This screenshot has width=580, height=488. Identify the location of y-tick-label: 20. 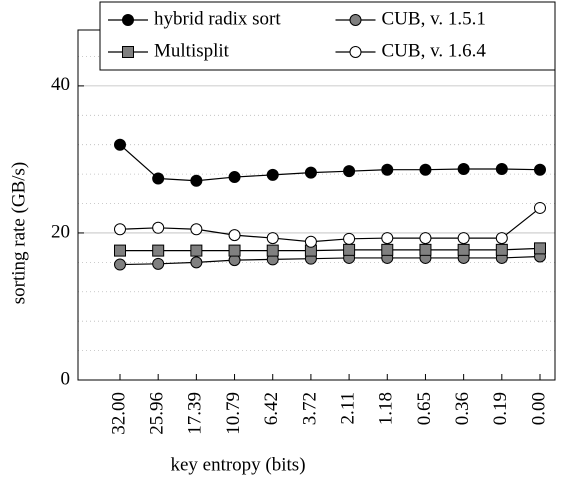
(60, 231).